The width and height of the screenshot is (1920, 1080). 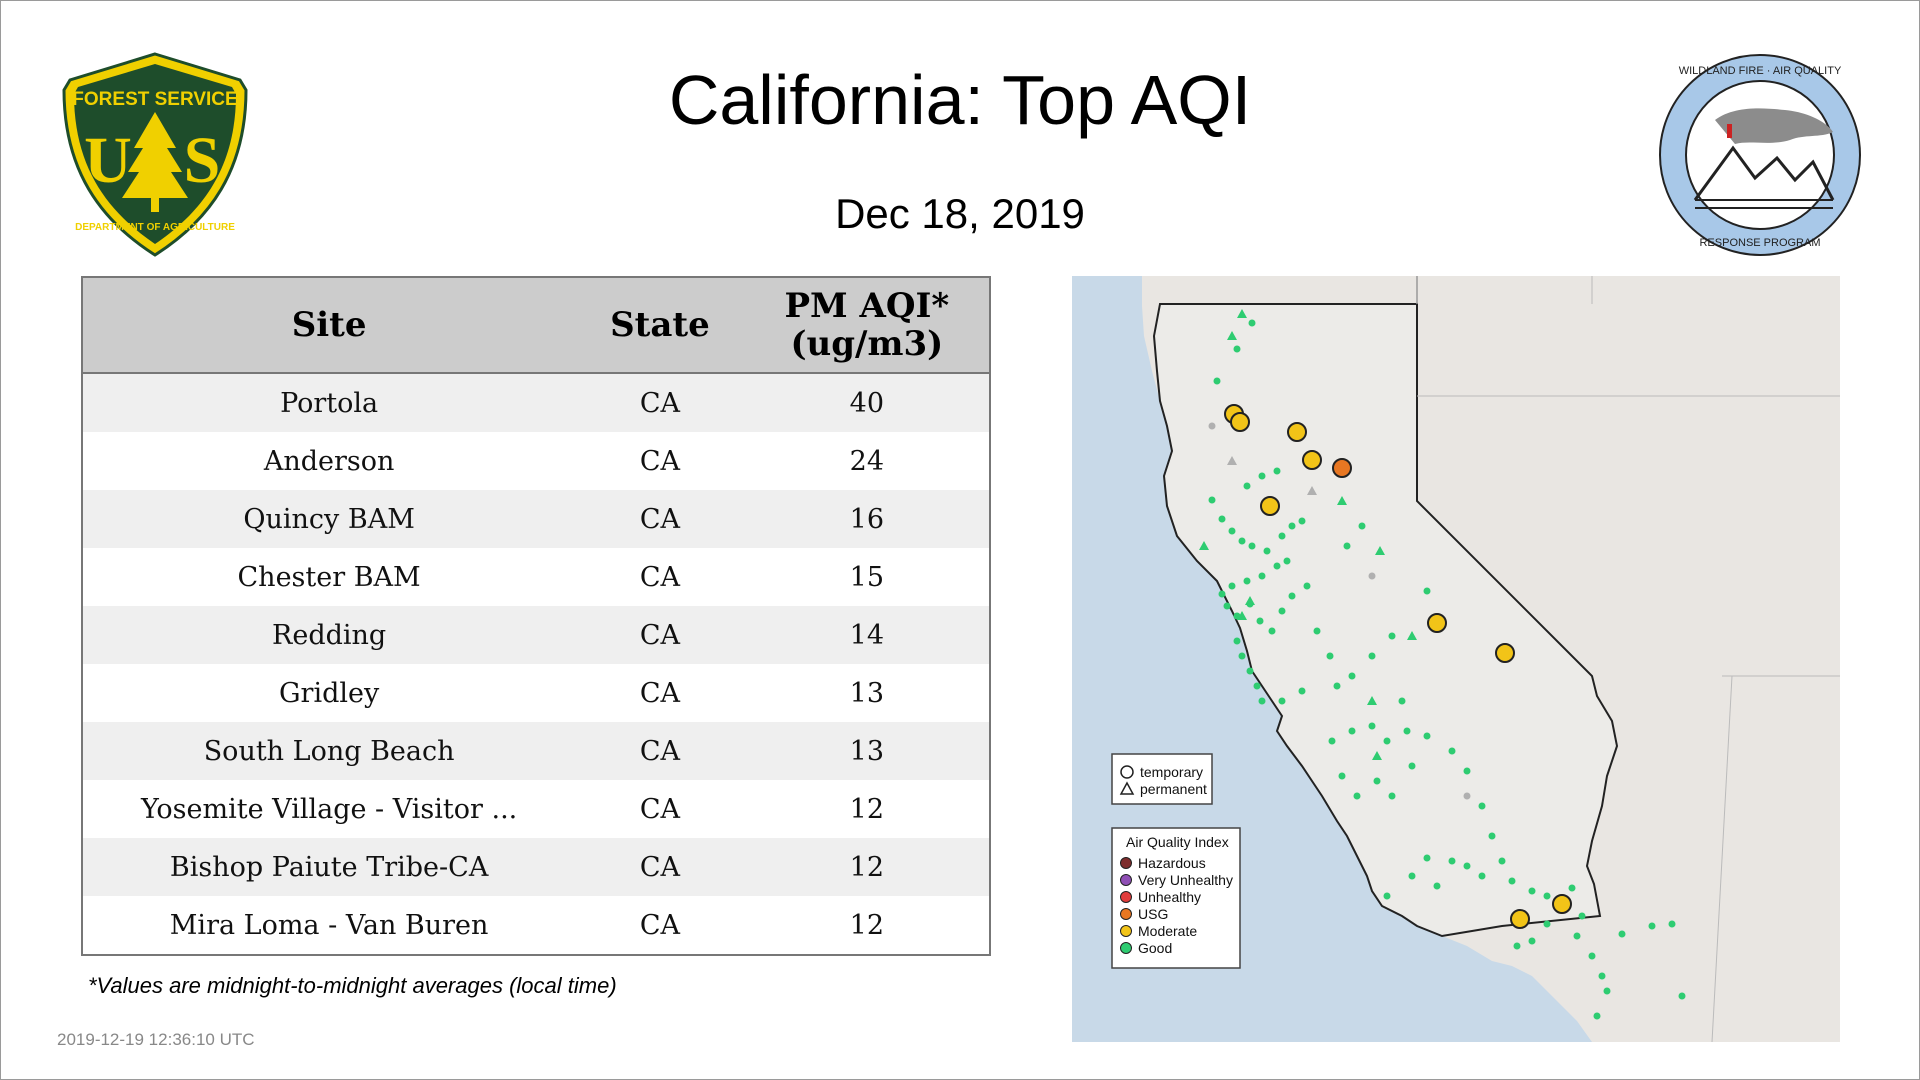 I want to click on cell-aqi: 40, so click(x=867, y=402).